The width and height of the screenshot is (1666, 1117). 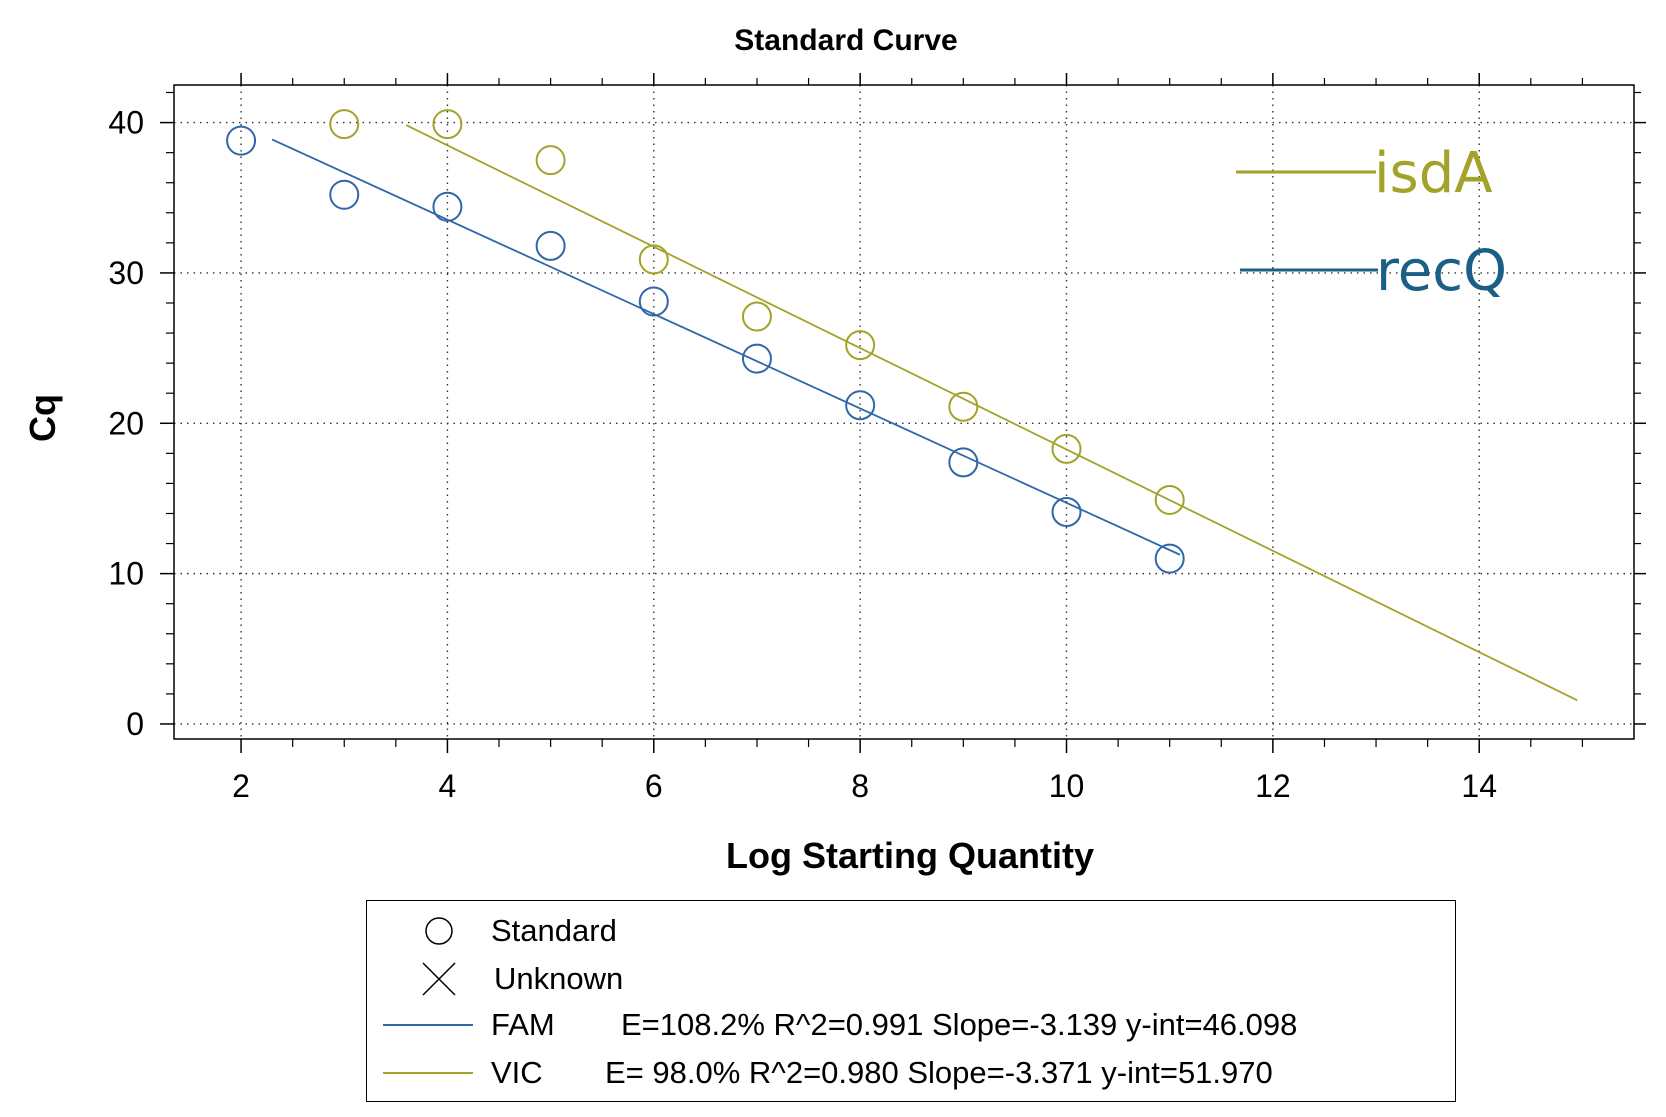 I want to click on legend-fam-label: FAM, so click(x=523, y=1024).